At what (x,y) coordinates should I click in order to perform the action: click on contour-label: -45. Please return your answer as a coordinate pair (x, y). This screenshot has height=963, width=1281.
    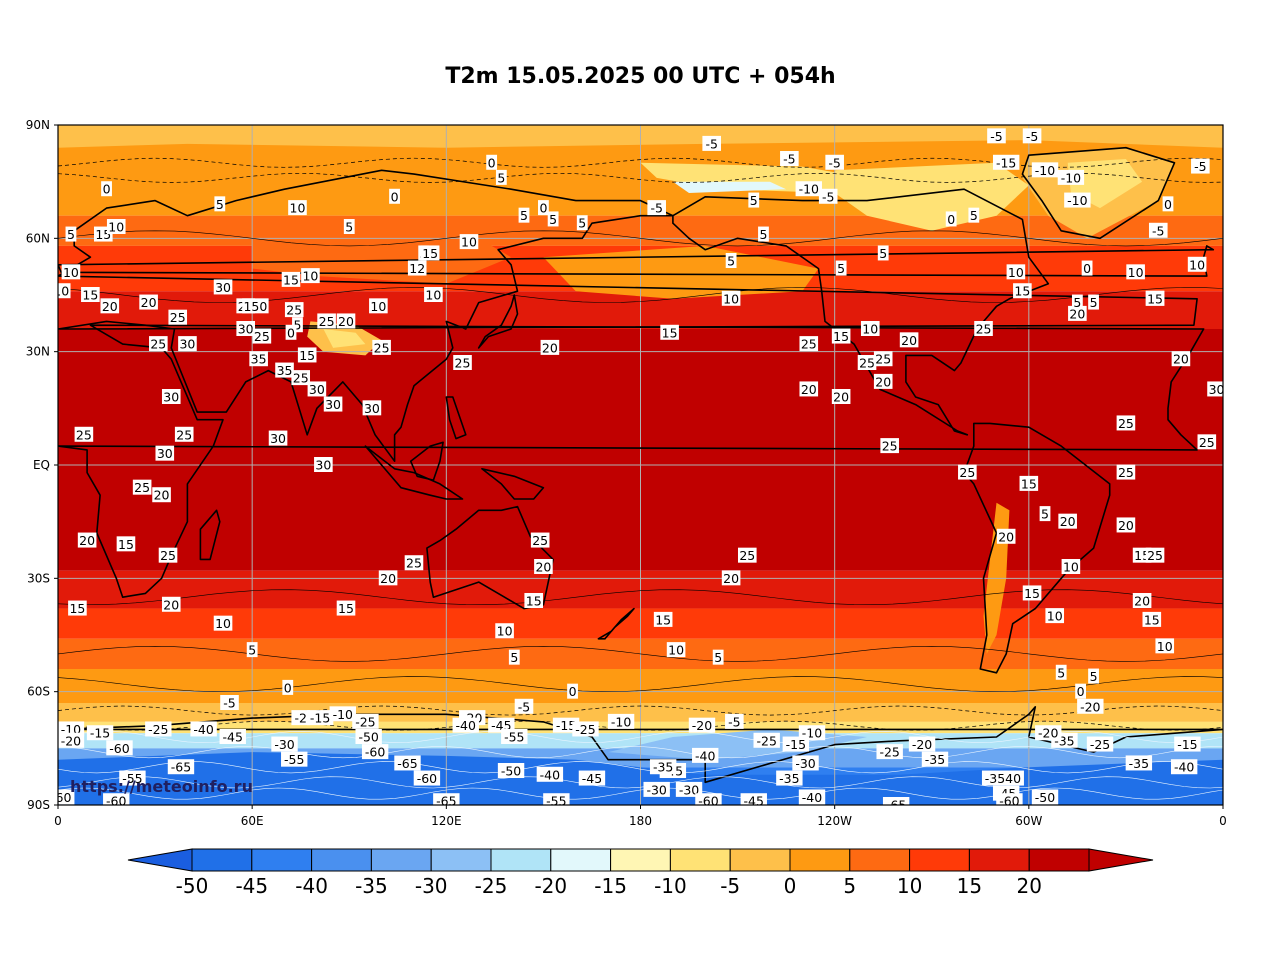
    Looking at the image, I should click on (592, 778).